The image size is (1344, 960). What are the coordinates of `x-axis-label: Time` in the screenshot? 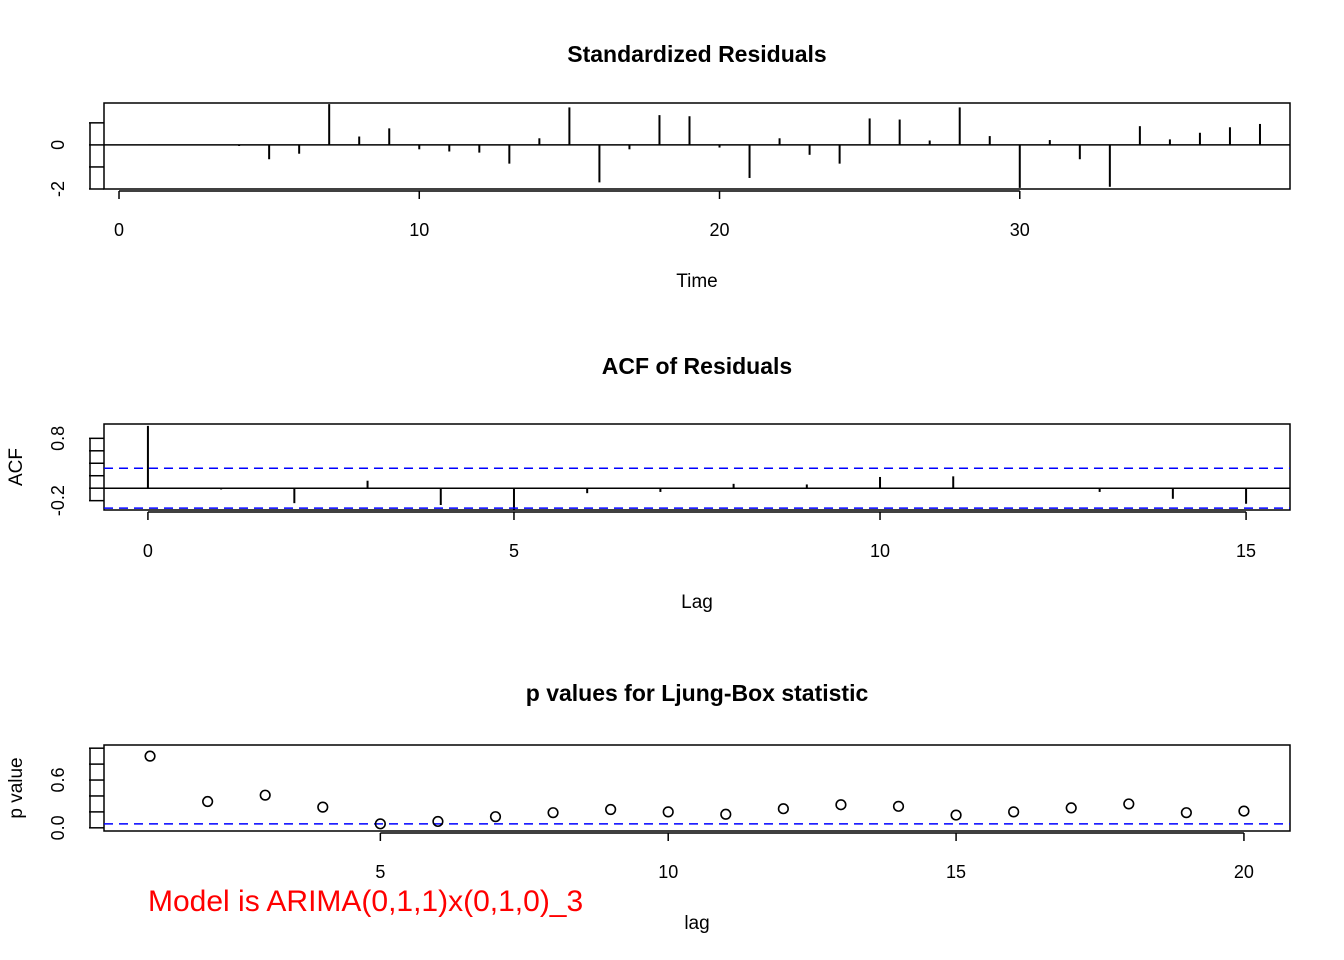 It's located at (697, 281).